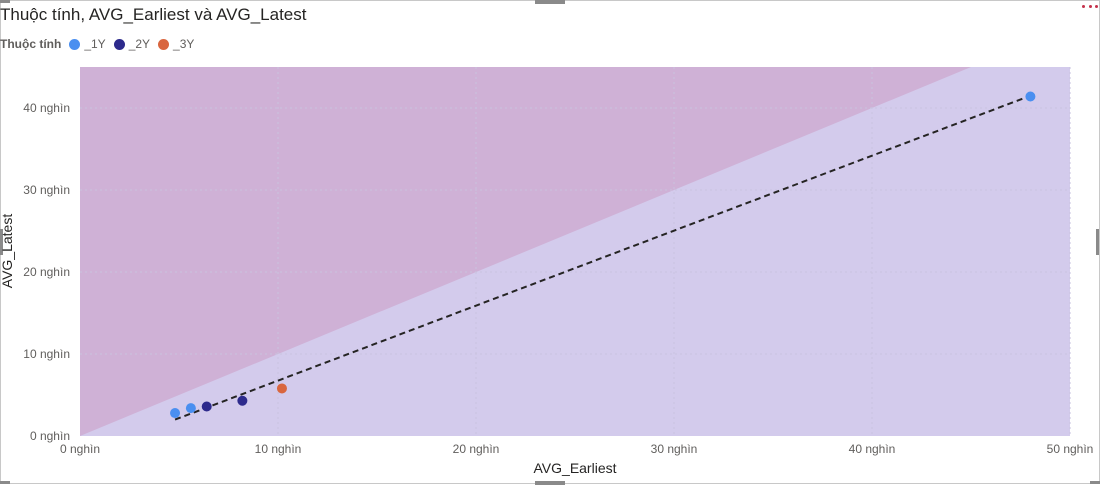 The width and height of the screenshot is (1100, 488). I want to click on legend-label: _1Y, so click(95, 44).